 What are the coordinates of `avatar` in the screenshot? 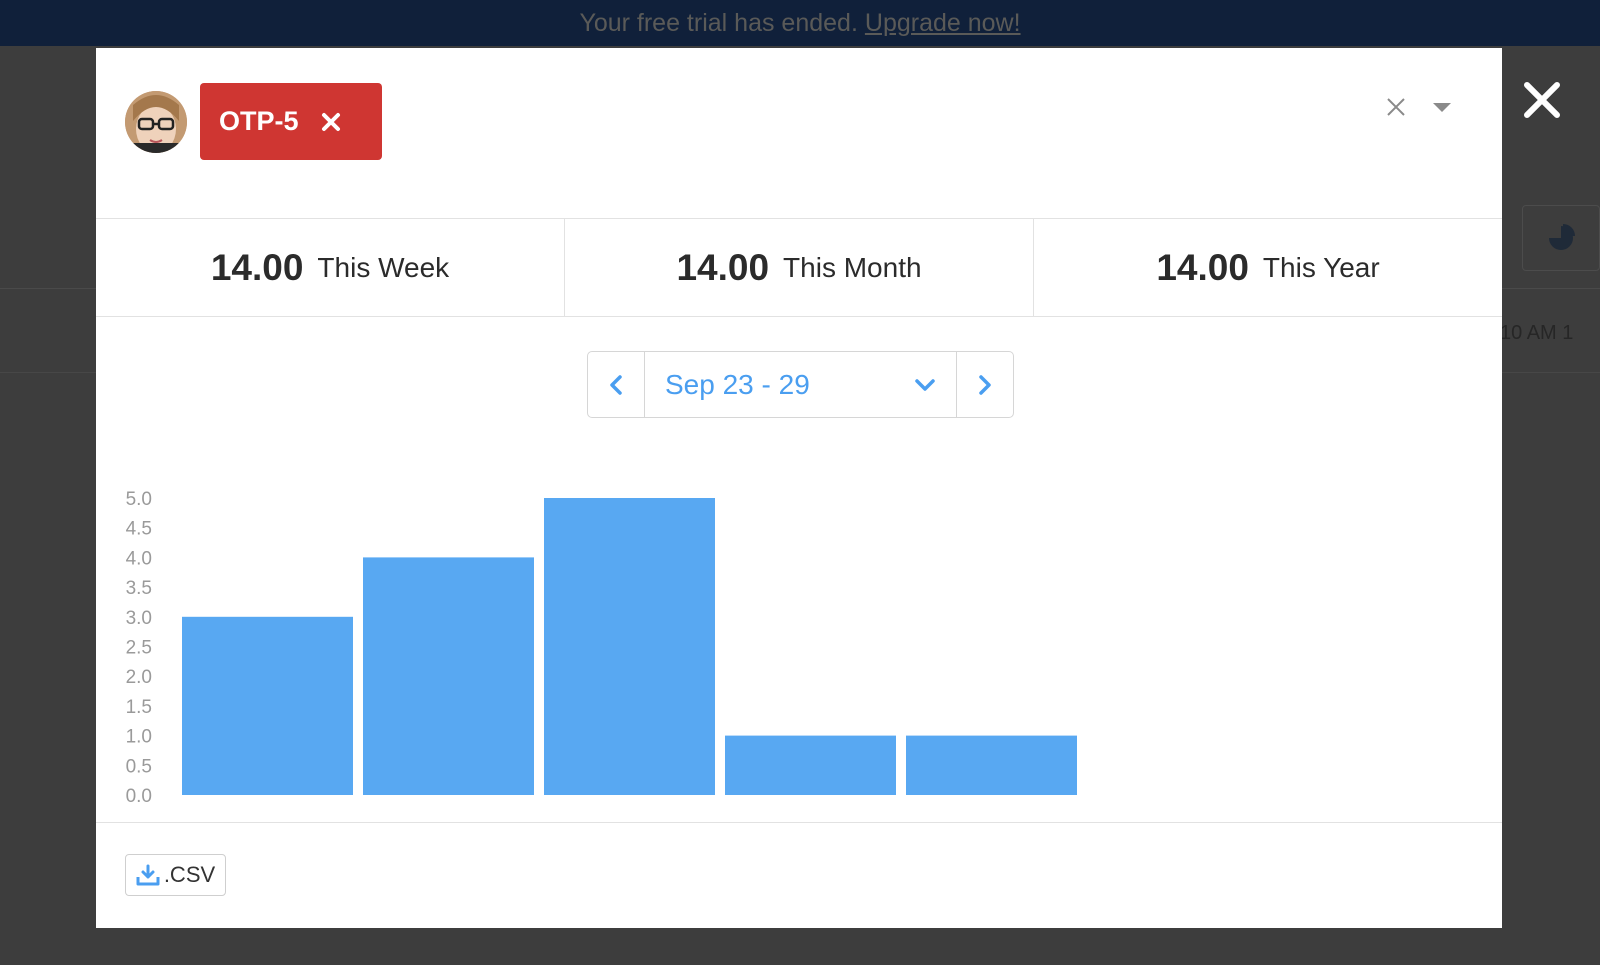 It's located at (156, 122).